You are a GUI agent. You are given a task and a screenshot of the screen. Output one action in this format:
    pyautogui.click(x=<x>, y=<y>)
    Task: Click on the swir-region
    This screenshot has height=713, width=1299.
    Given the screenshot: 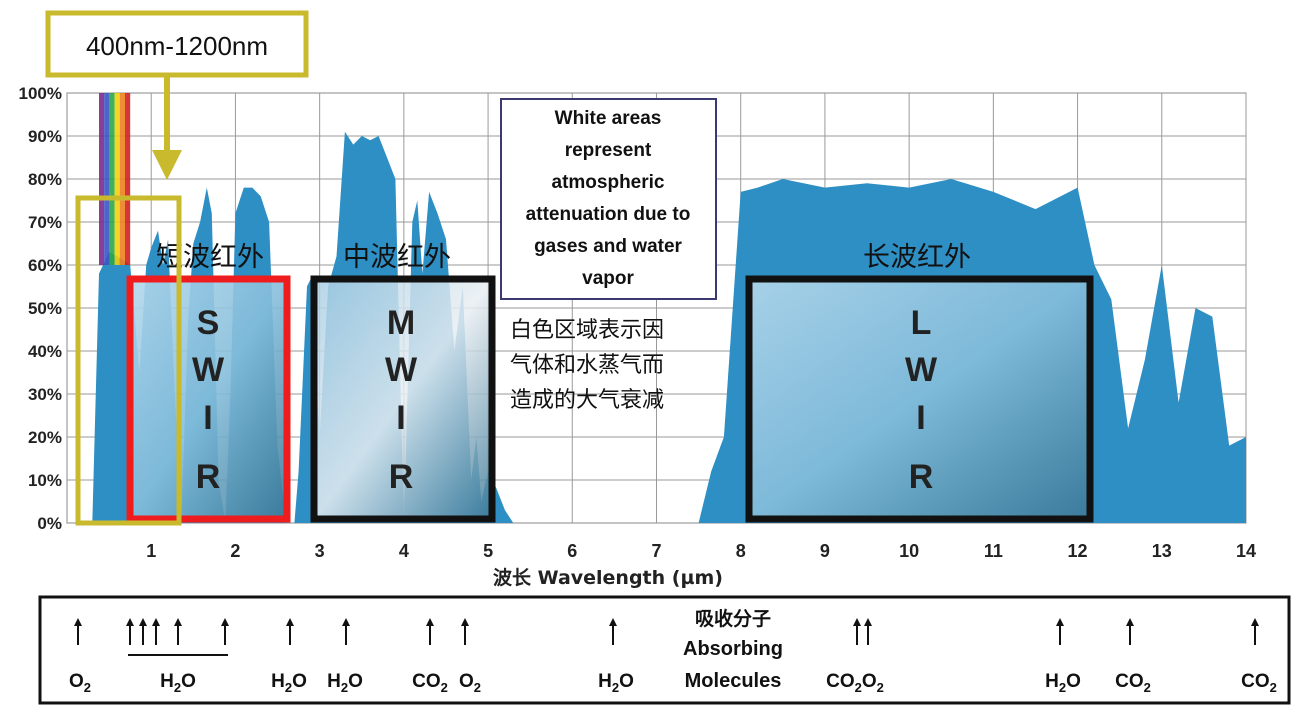 What is the action you would take?
    pyautogui.click(x=208, y=399)
    